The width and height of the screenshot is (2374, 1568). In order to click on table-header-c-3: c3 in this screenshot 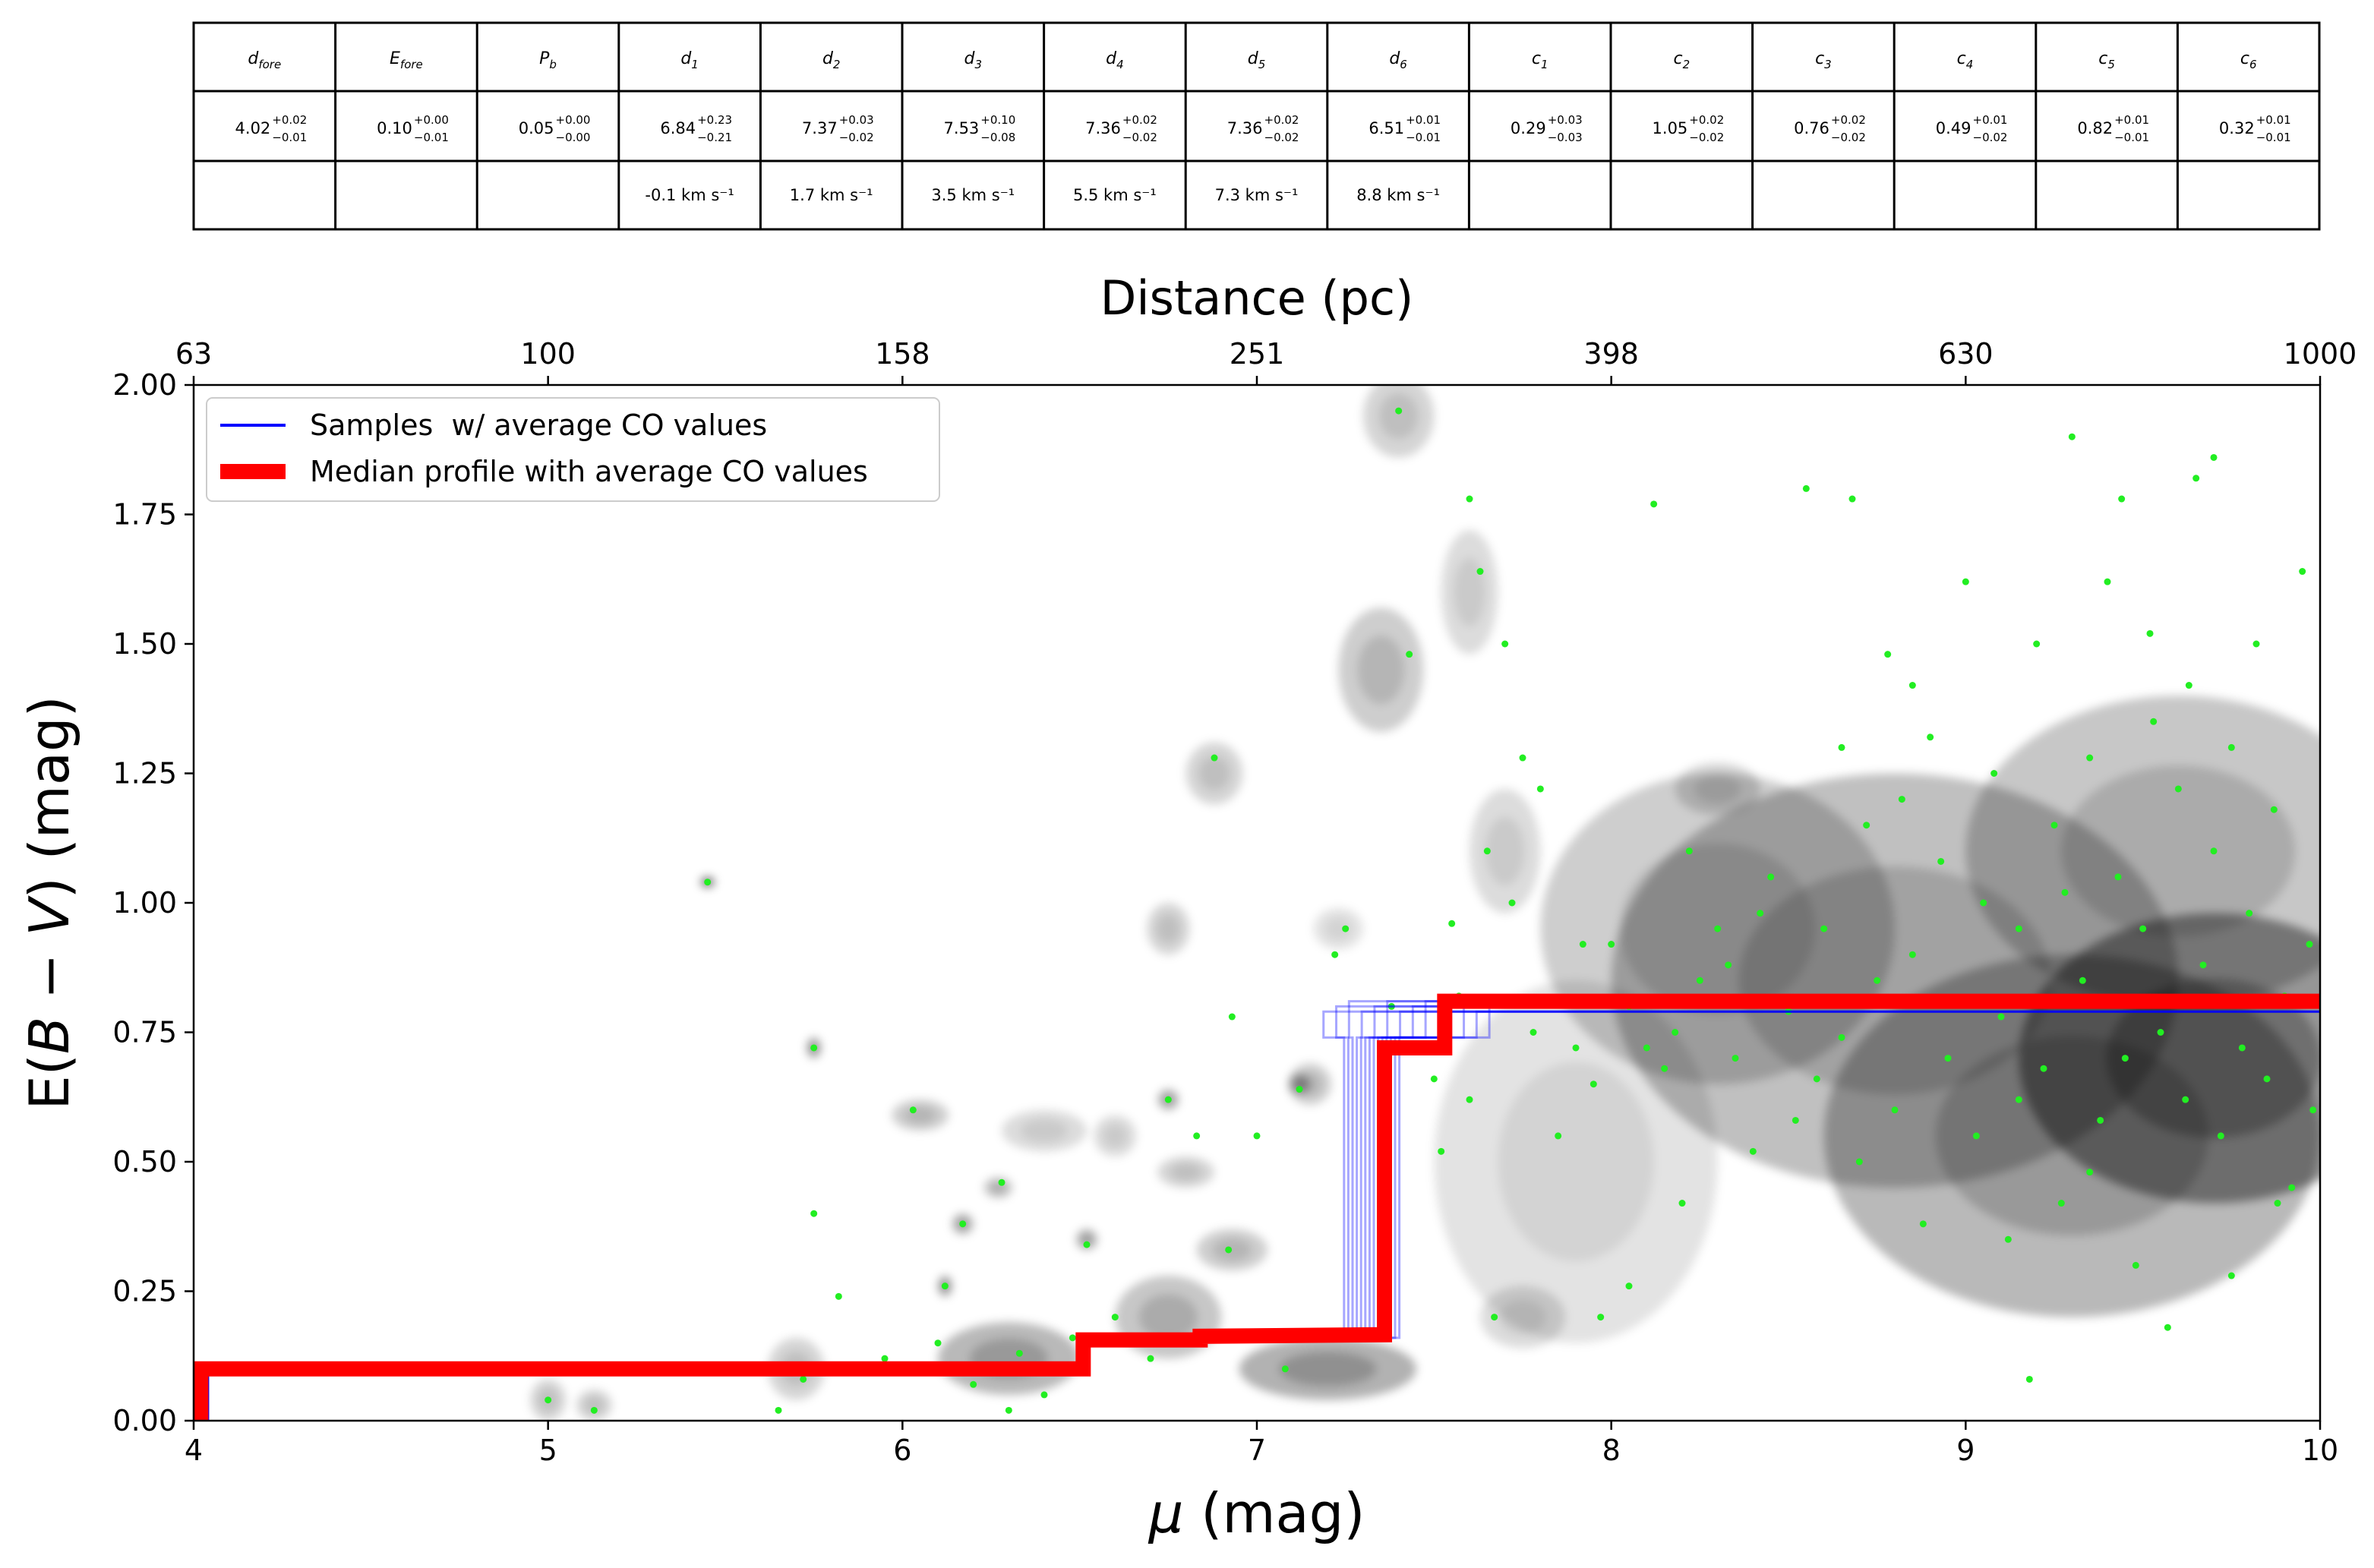, I will do `click(1823, 60)`.